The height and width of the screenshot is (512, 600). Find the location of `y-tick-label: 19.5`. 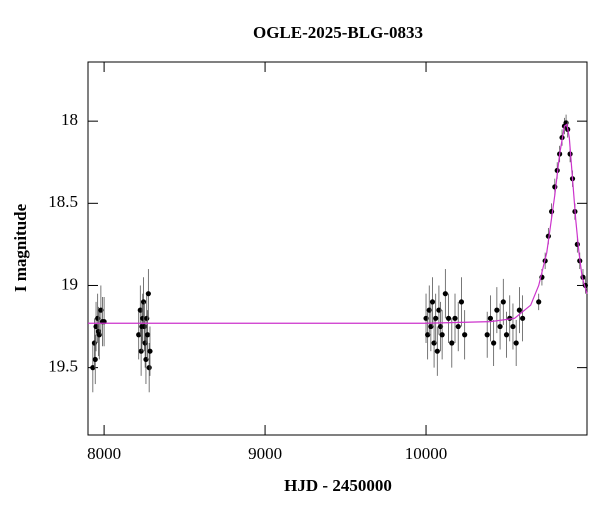

y-tick-label: 19.5 is located at coordinates (63, 366).